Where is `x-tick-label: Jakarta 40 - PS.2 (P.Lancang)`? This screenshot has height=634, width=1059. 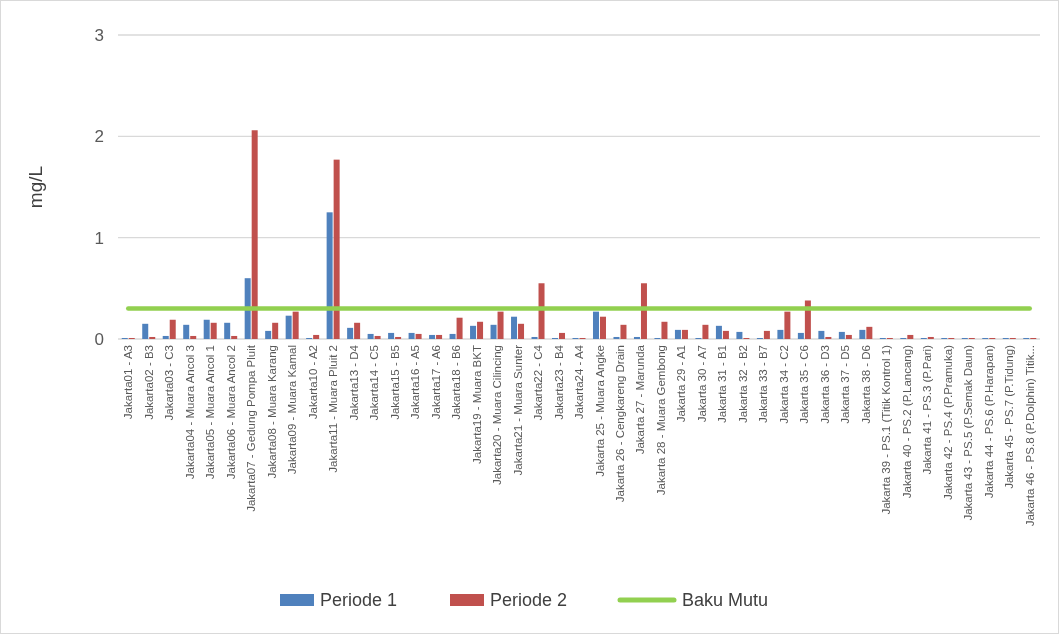
x-tick-label: Jakarta 40 - PS.2 (P.Lancang) is located at coordinates (906, 421).